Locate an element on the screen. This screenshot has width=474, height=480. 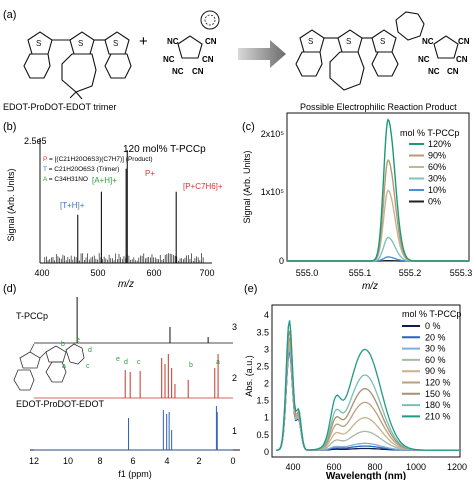
plot-e-y-ticks: 0 0.5 1 1.5 2 2.5 3 3.5 4 is located at coordinates (262, 383).